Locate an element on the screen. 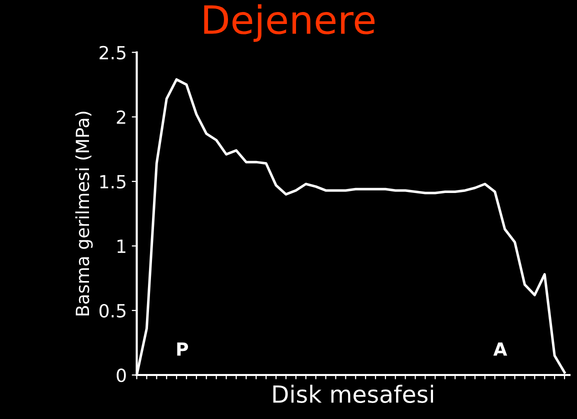 This screenshot has width=577, height=419. y-axis-title: Basma gerilmesi (MPa) is located at coordinates (84, 214).